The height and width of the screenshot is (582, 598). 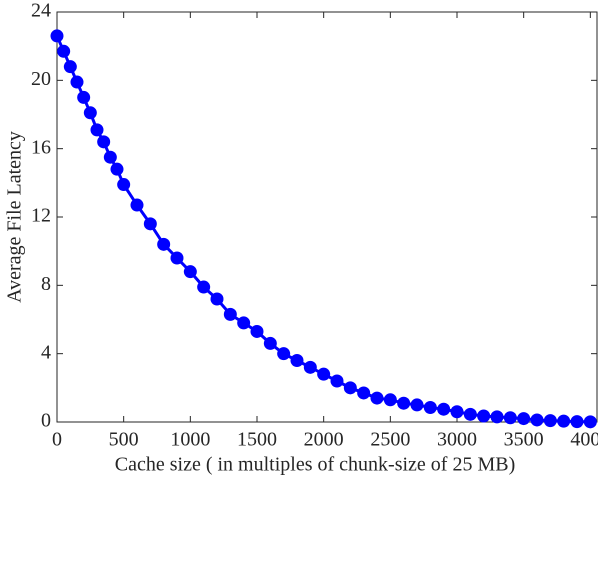 What do you see at coordinates (457, 440) in the screenshot?
I see `x-tick-label: 3000` at bounding box center [457, 440].